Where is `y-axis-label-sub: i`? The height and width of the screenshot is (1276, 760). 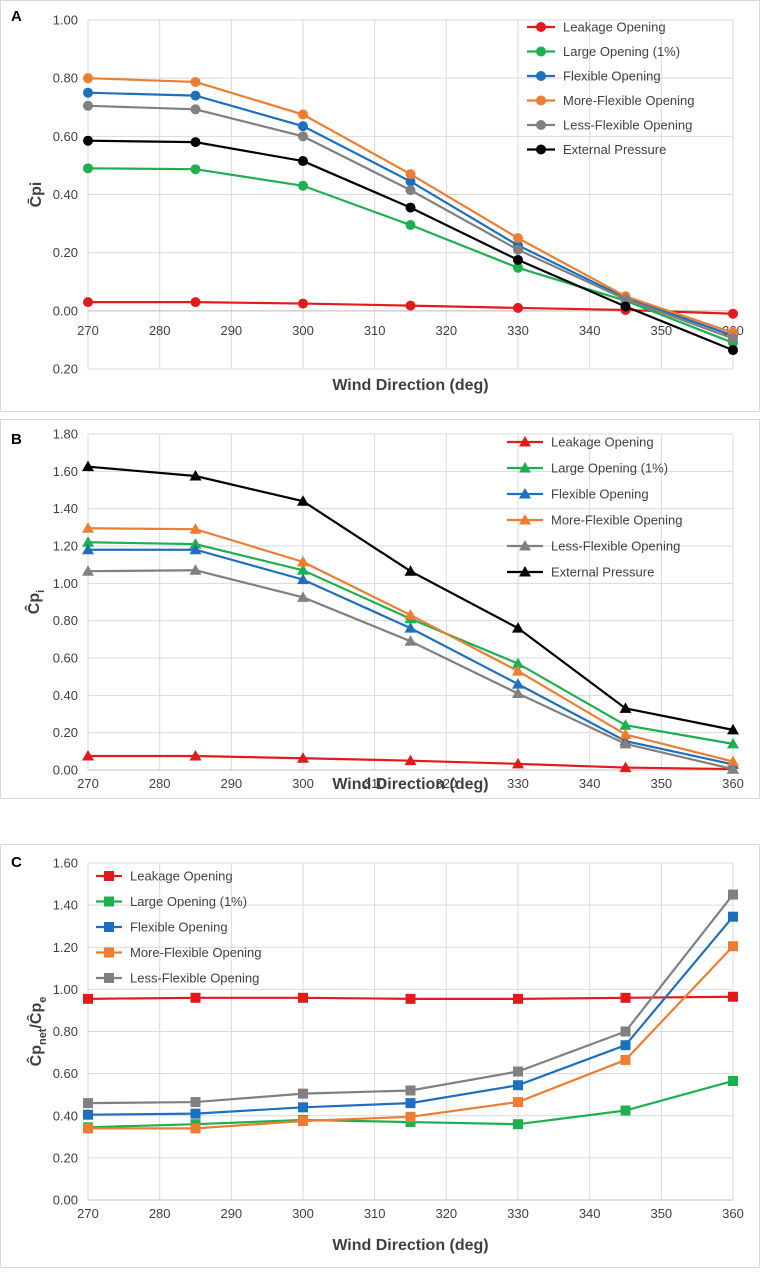
y-axis-label-sub: i is located at coordinates (41, 591).